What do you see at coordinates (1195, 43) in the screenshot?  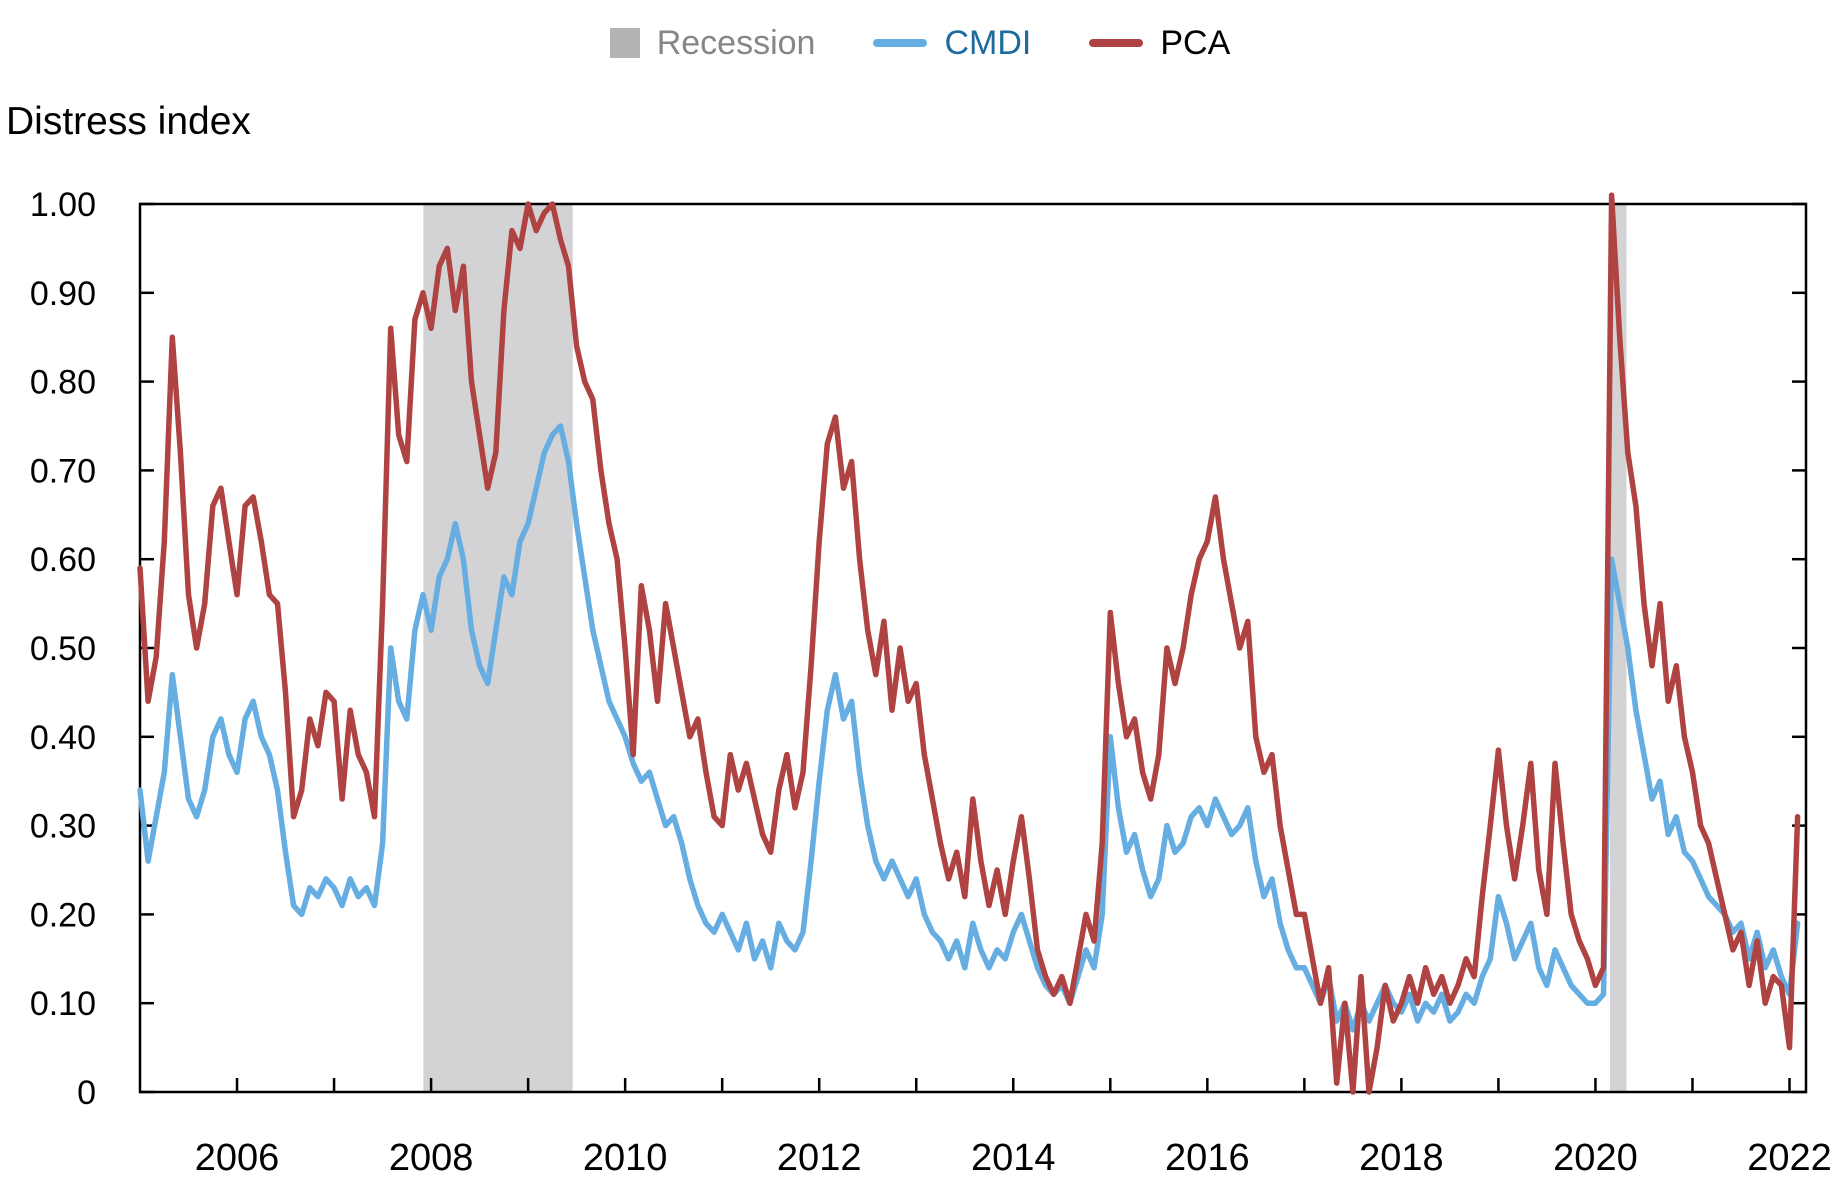 I see `legend-label-pca: PCA` at bounding box center [1195, 43].